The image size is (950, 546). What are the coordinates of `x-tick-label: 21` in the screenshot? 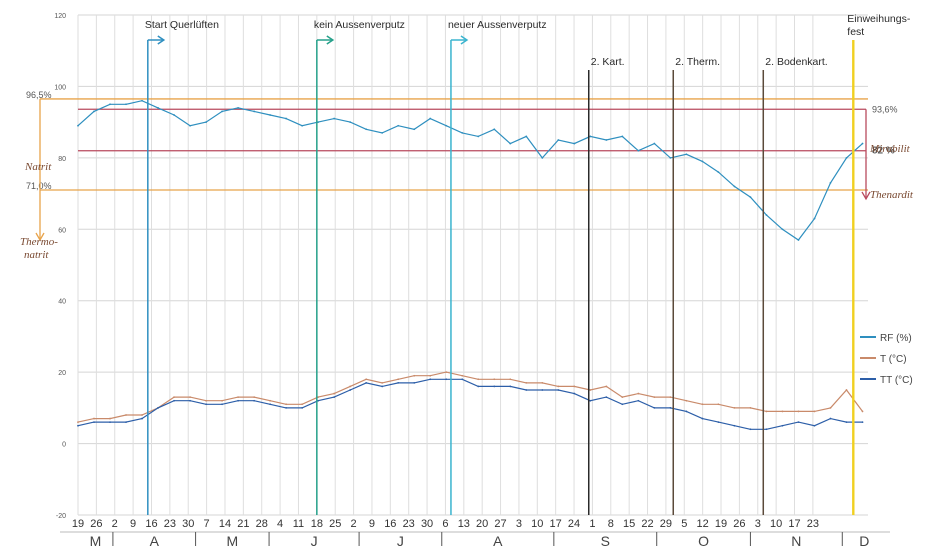 It's located at (243, 524).